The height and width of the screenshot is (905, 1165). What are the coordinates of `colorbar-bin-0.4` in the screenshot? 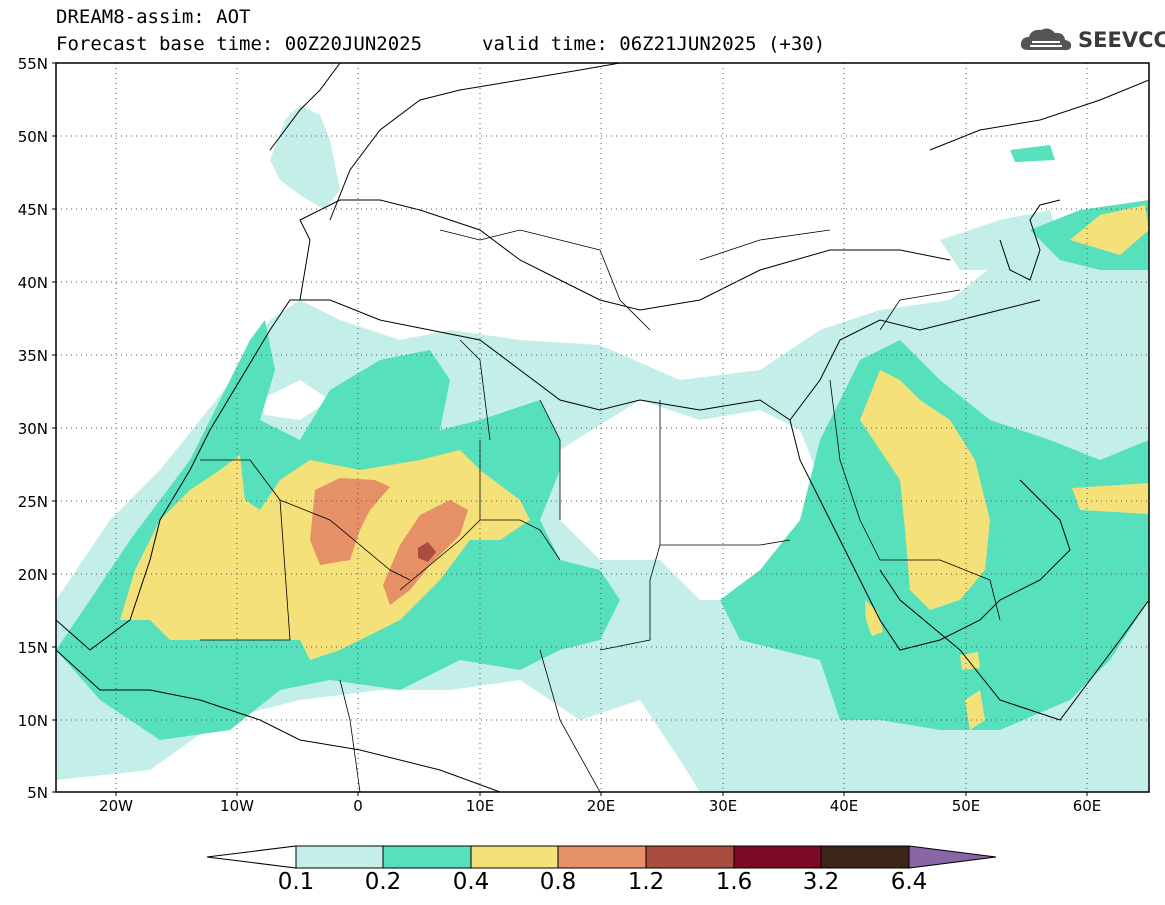 It's located at (514, 857).